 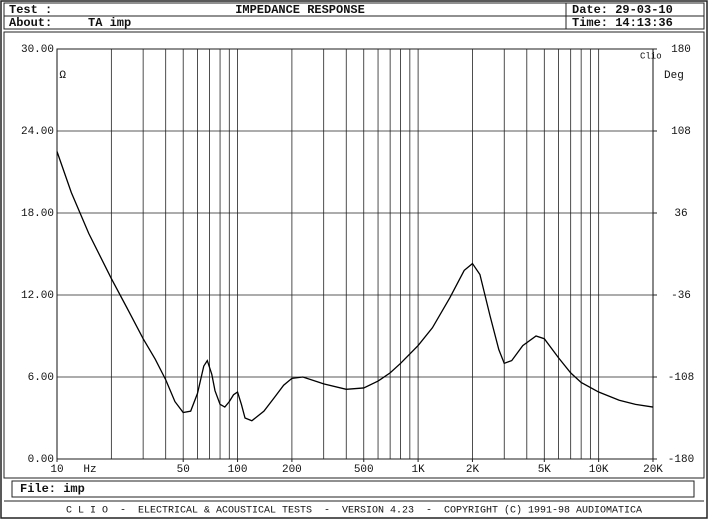 I want to click on x-tick-label: 500, so click(x=364, y=470).